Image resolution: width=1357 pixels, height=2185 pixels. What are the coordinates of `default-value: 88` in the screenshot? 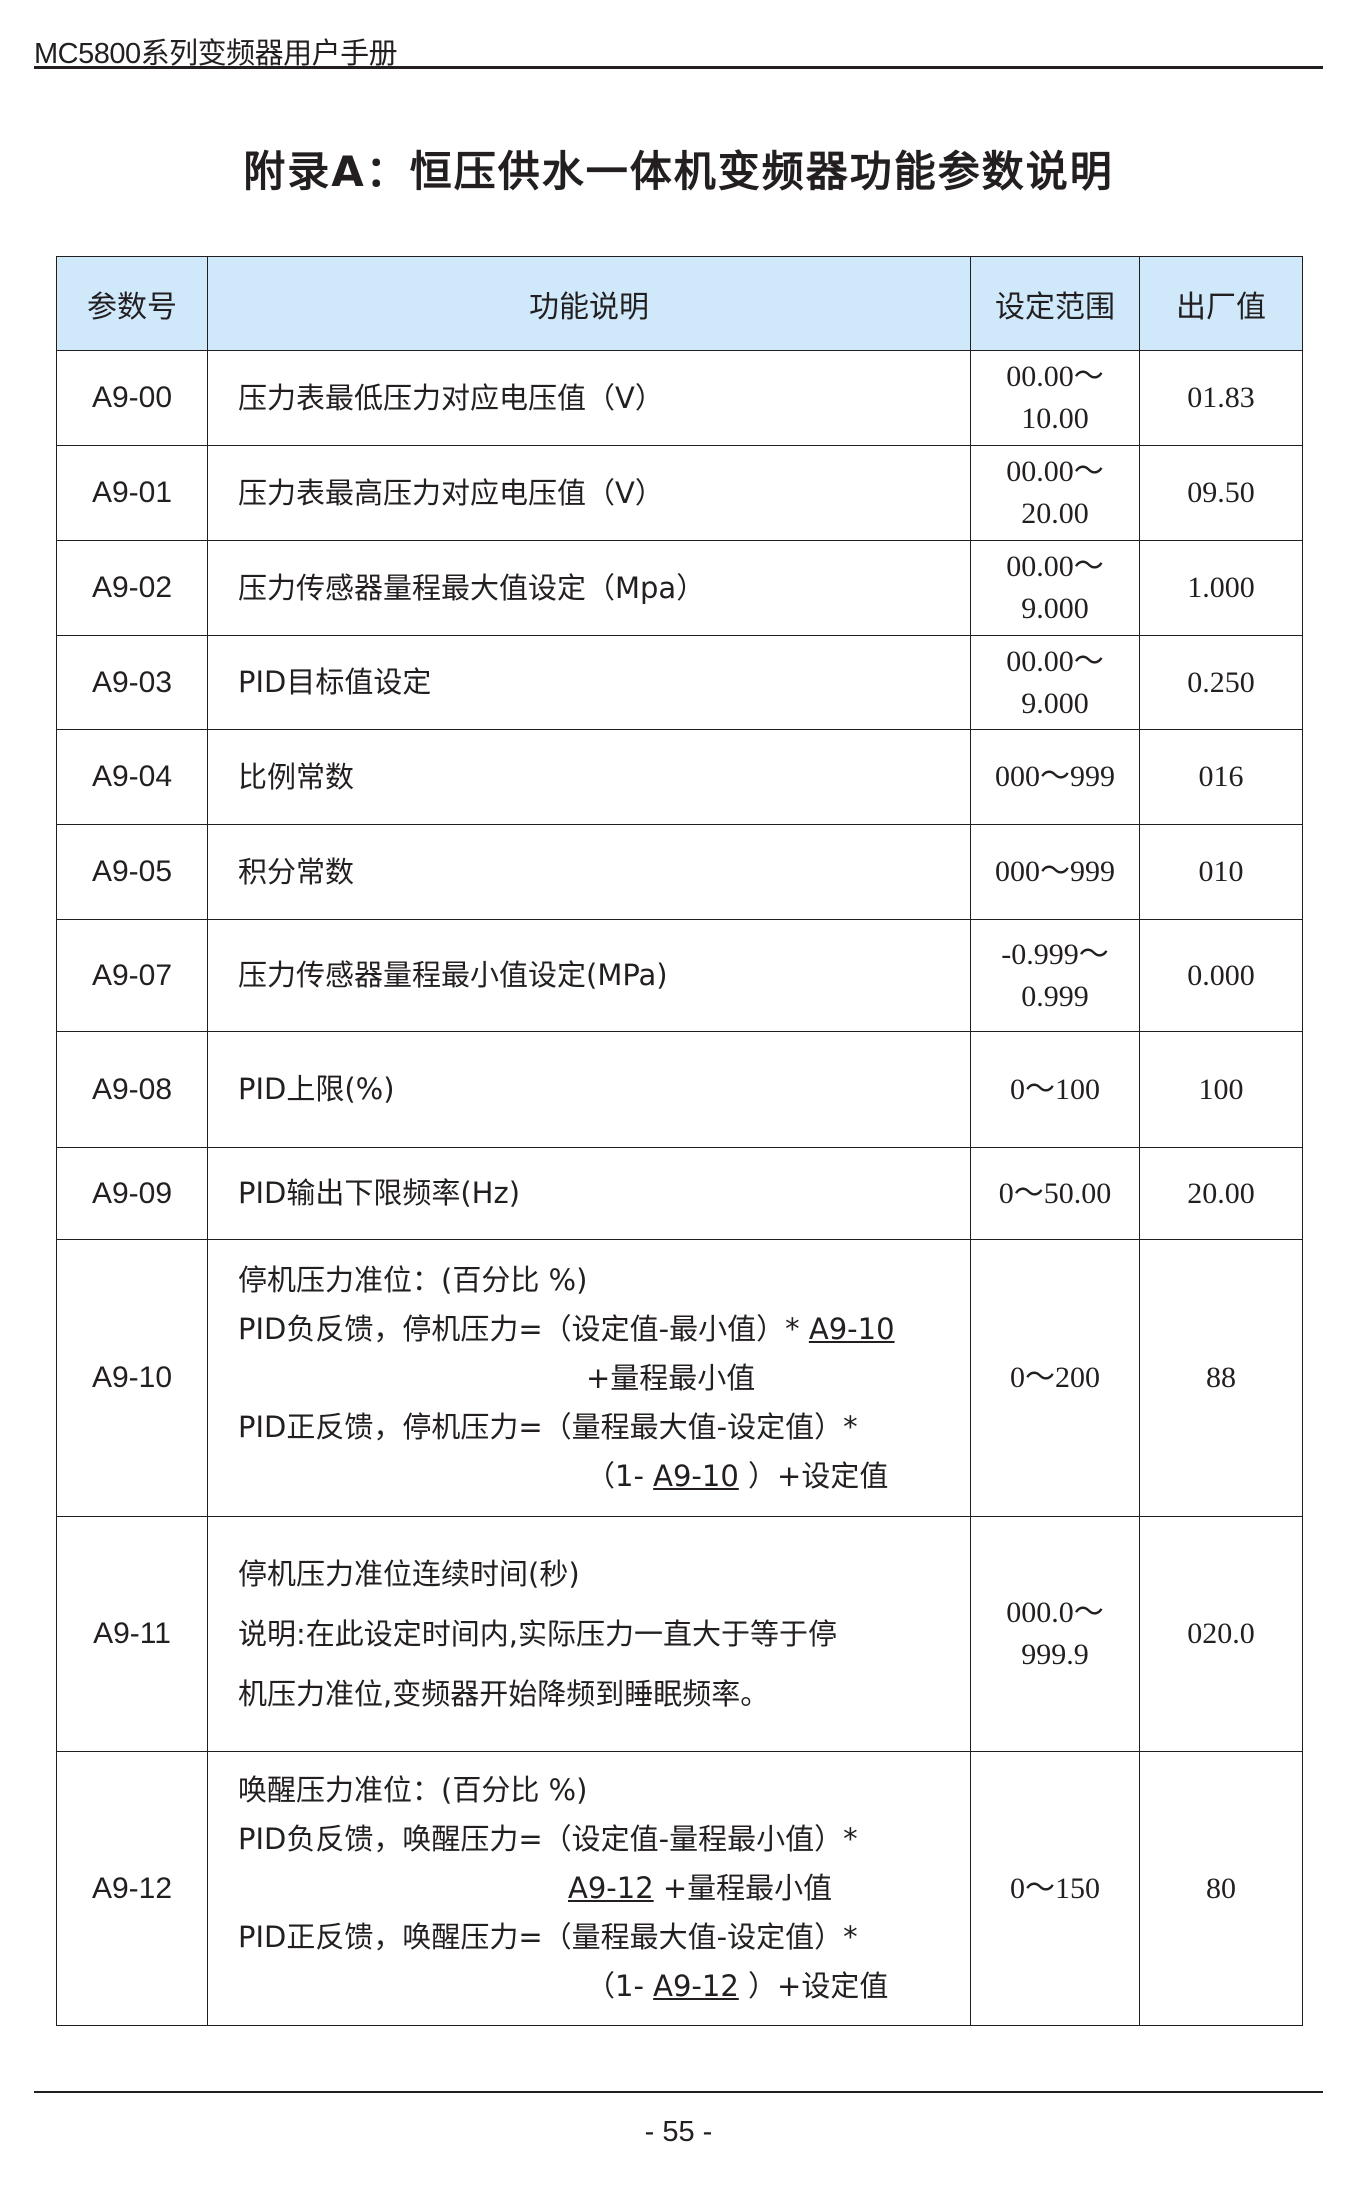 It's located at (1221, 1378).